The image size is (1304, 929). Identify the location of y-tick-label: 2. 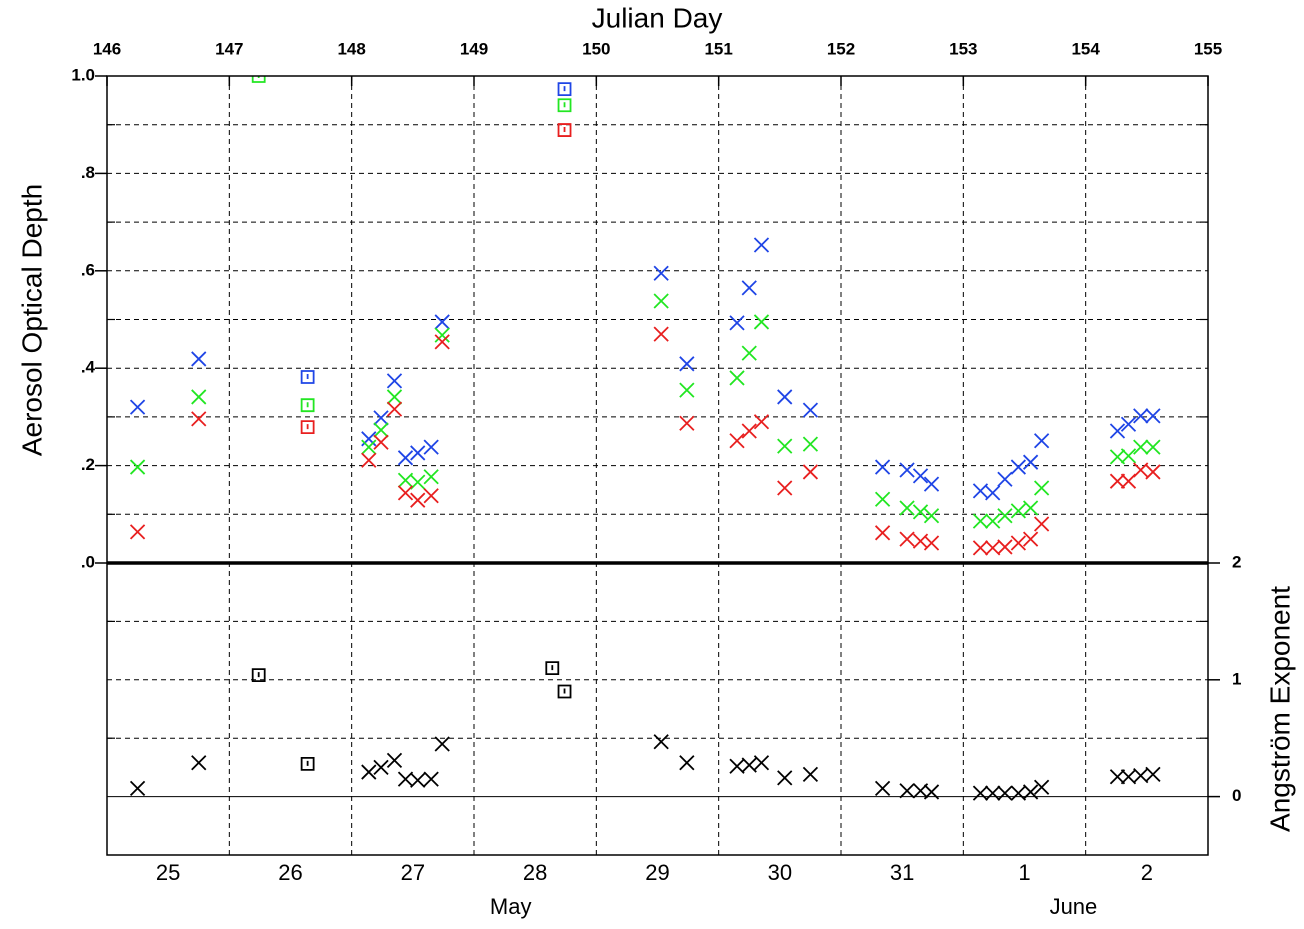
(1236, 561).